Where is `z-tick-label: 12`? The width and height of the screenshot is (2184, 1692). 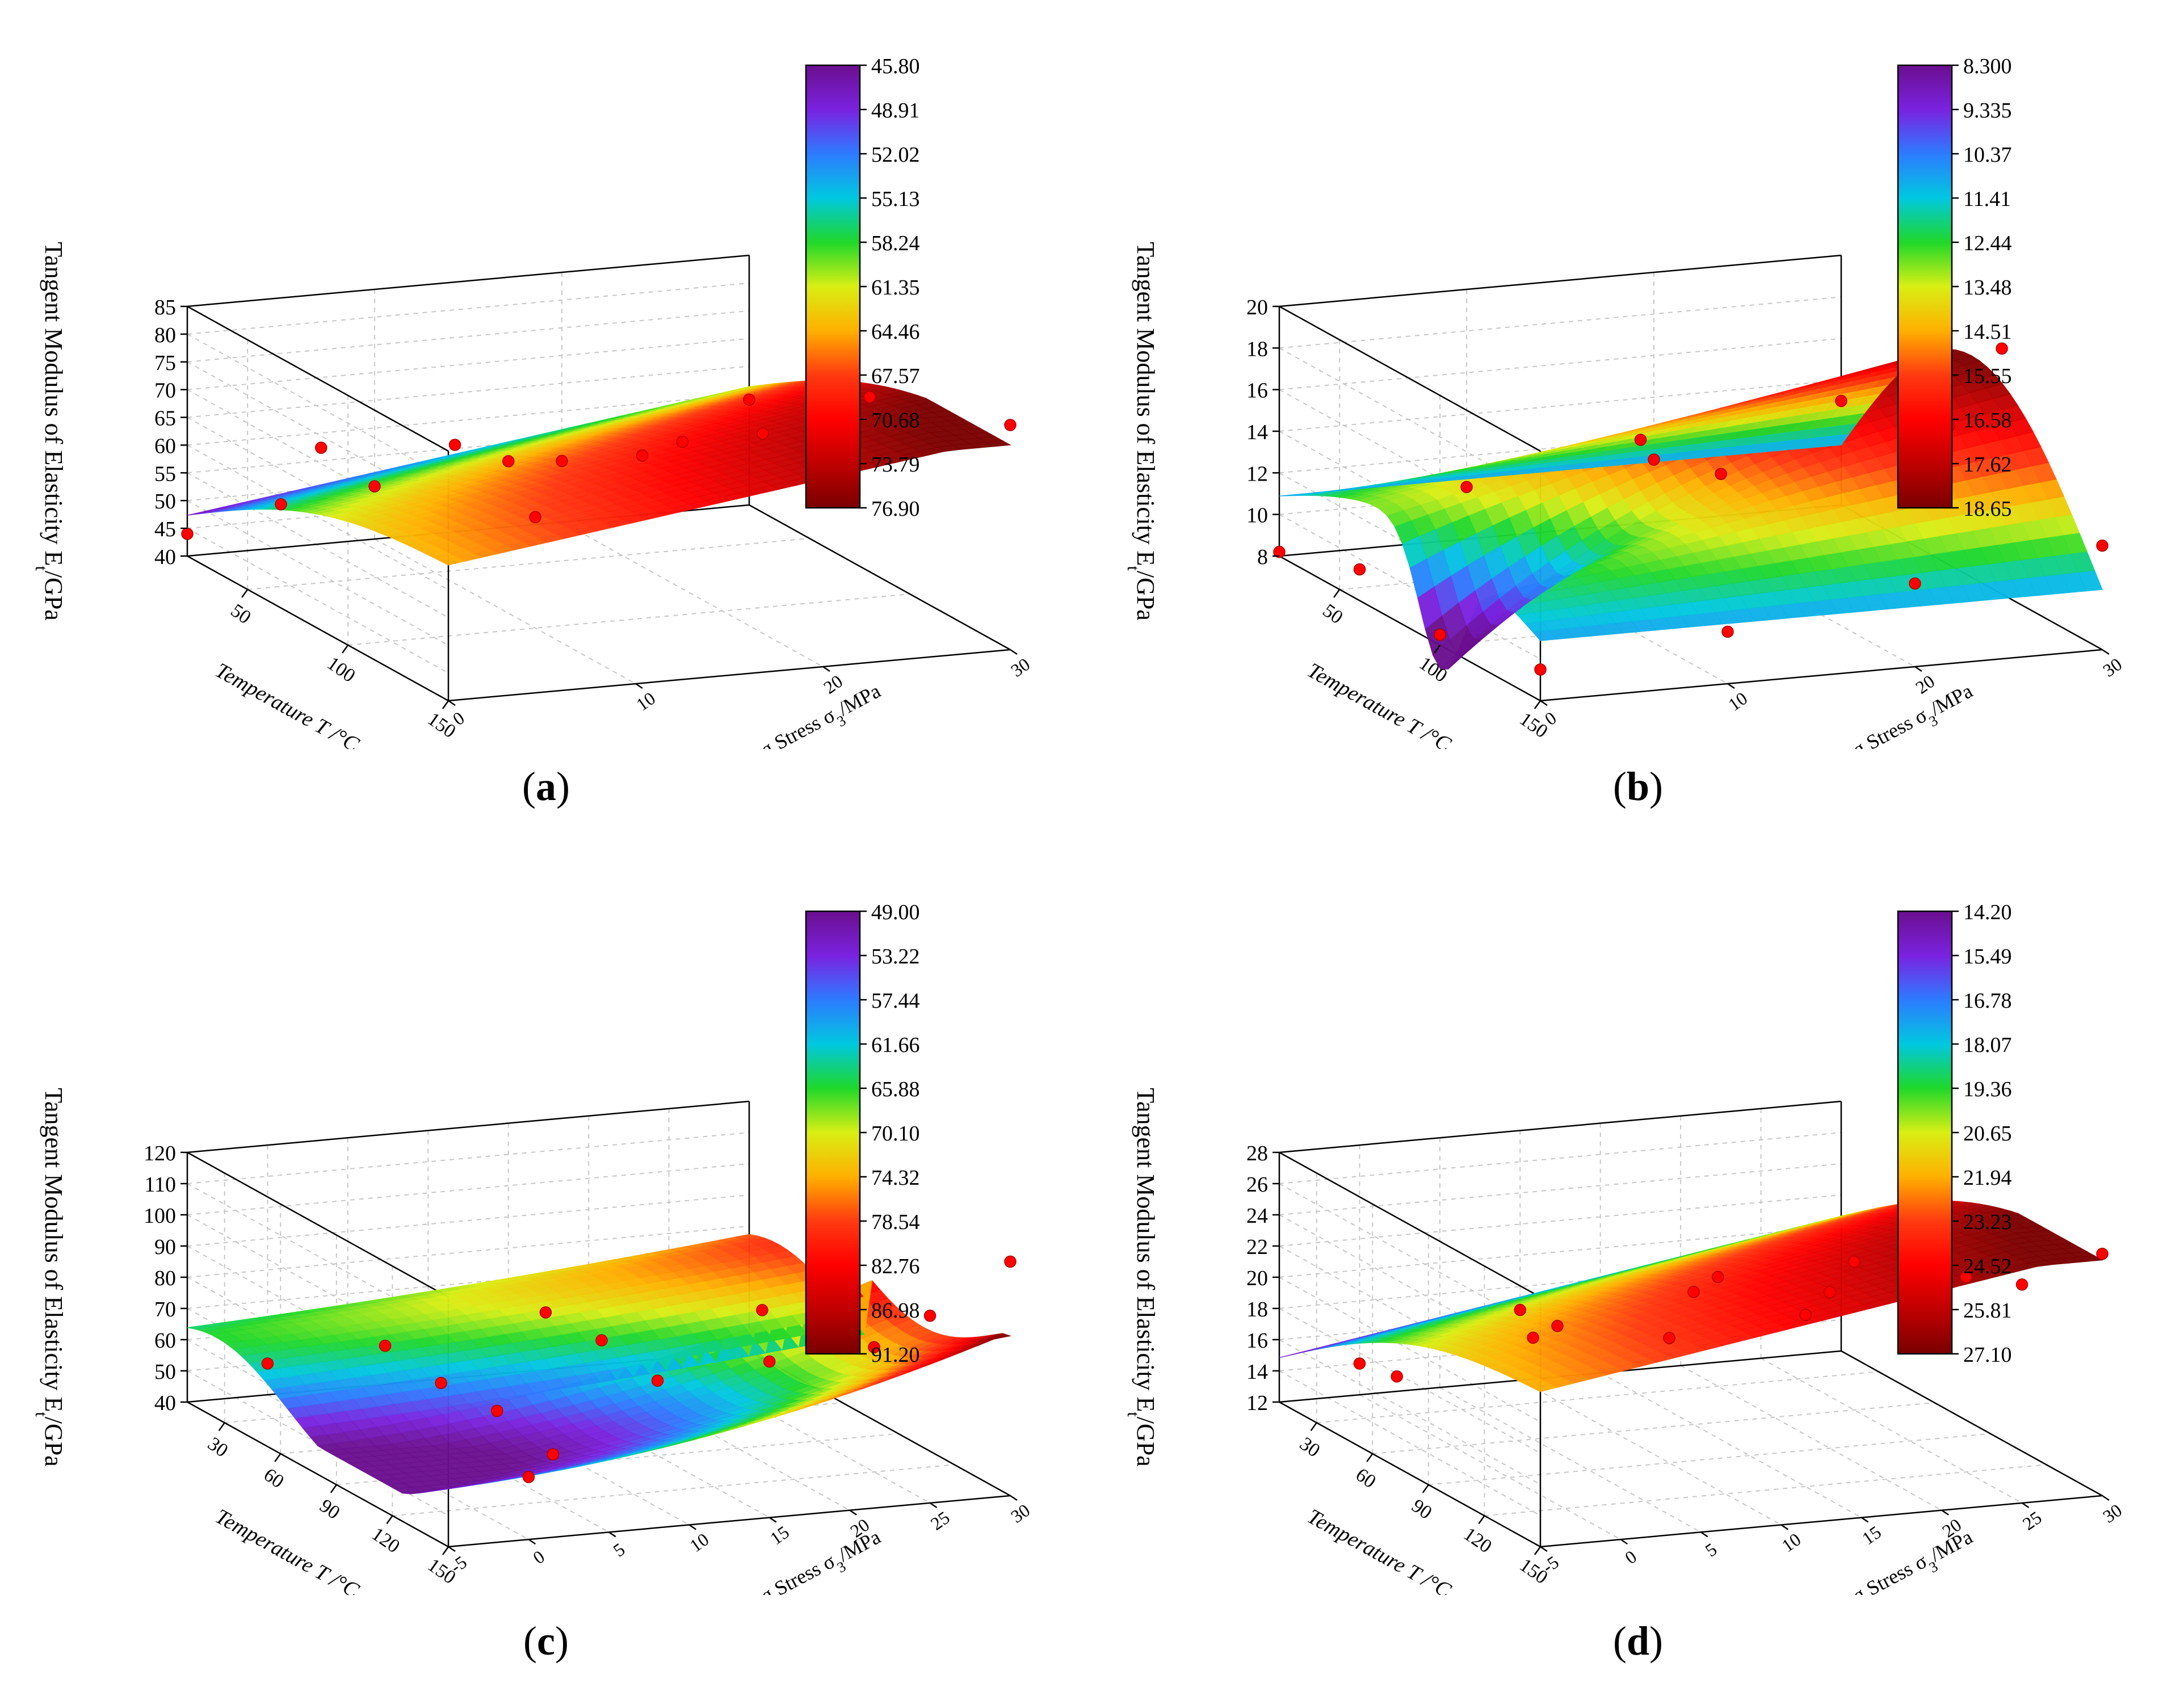
z-tick-label: 12 is located at coordinates (1257, 474).